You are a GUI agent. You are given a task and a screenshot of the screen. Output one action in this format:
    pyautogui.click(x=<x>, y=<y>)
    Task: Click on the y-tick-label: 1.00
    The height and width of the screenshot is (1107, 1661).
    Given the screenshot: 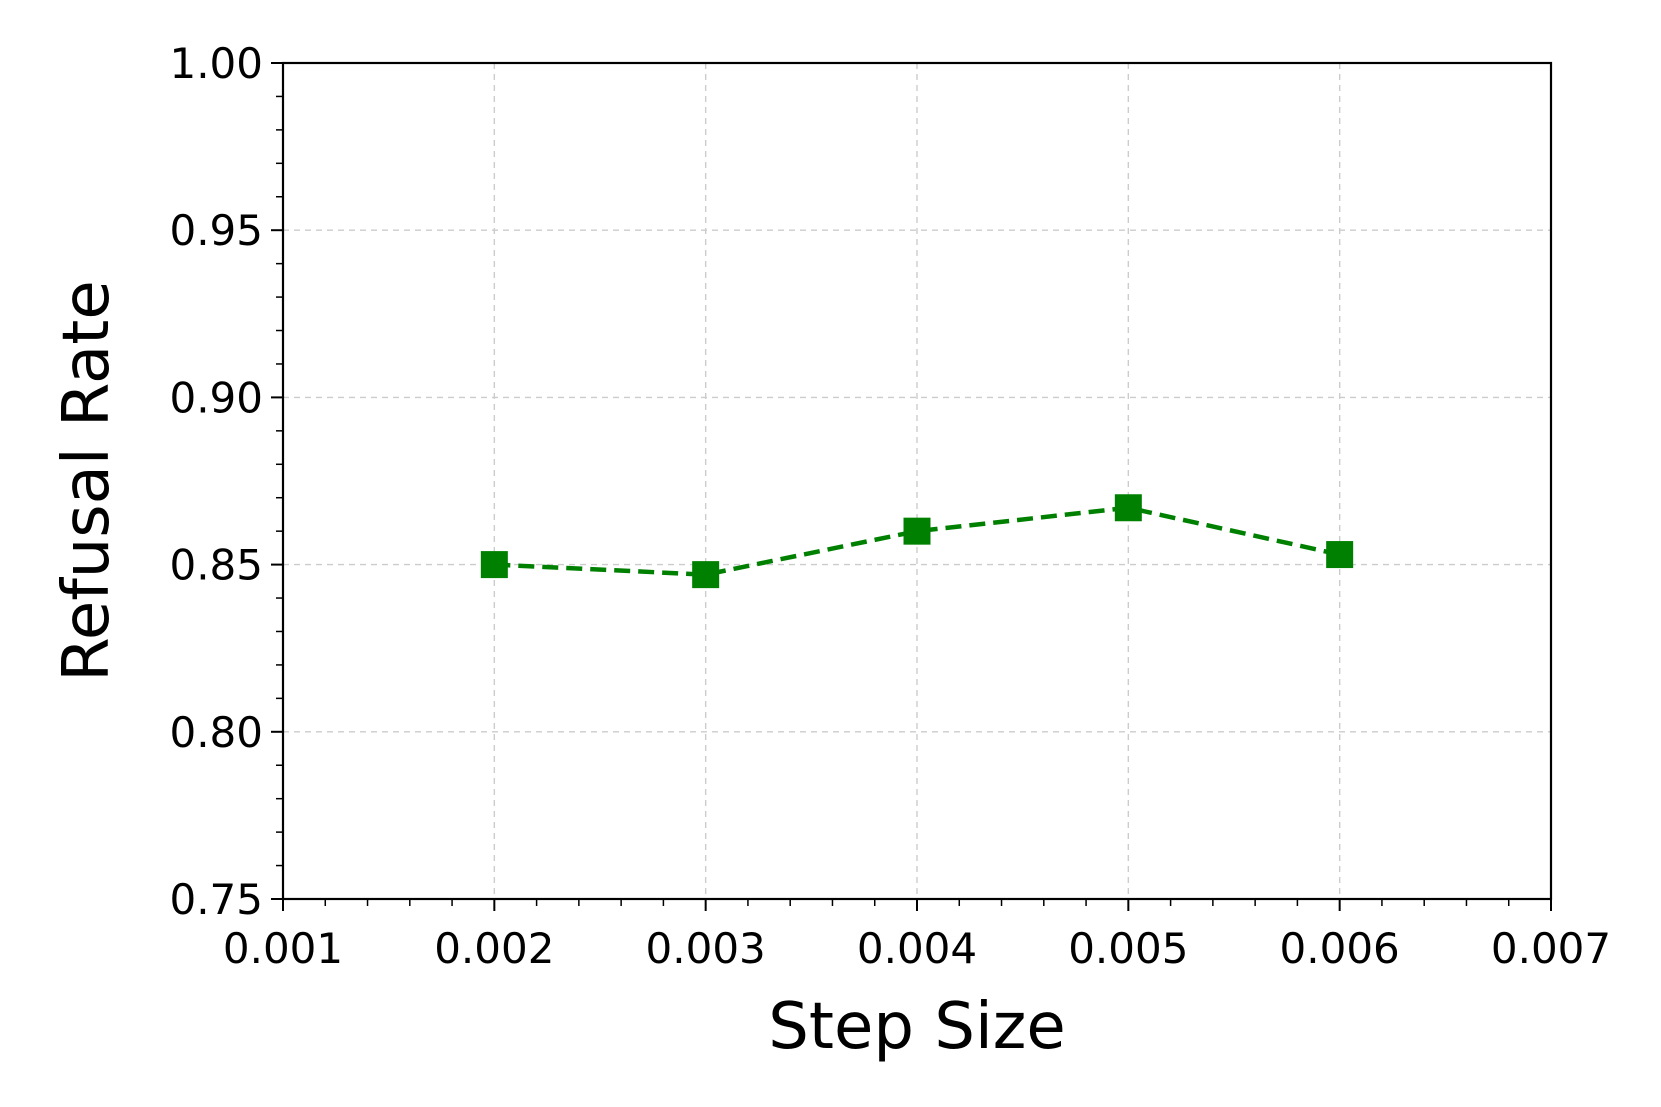 What is the action you would take?
    pyautogui.click(x=216, y=63)
    